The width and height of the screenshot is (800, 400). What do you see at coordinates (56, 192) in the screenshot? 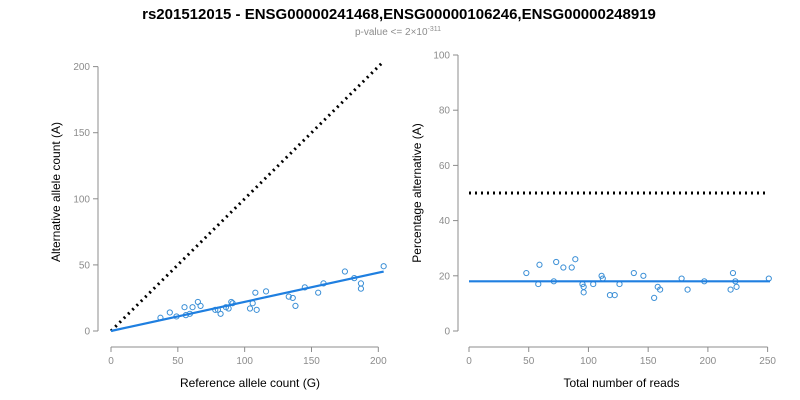
I see `y-axis-label: Alternative allele count (A)` at bounding box center [56, 192].